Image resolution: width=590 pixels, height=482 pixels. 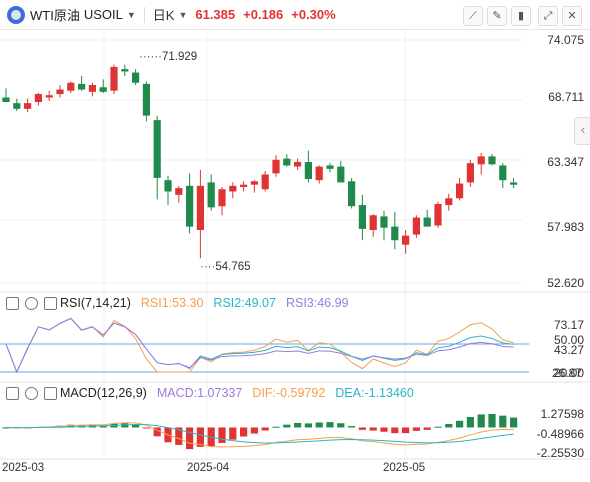 What do you see at coordinates (144, 14) in the screenshot?
I see `divider` at bounding box center [144, 14].